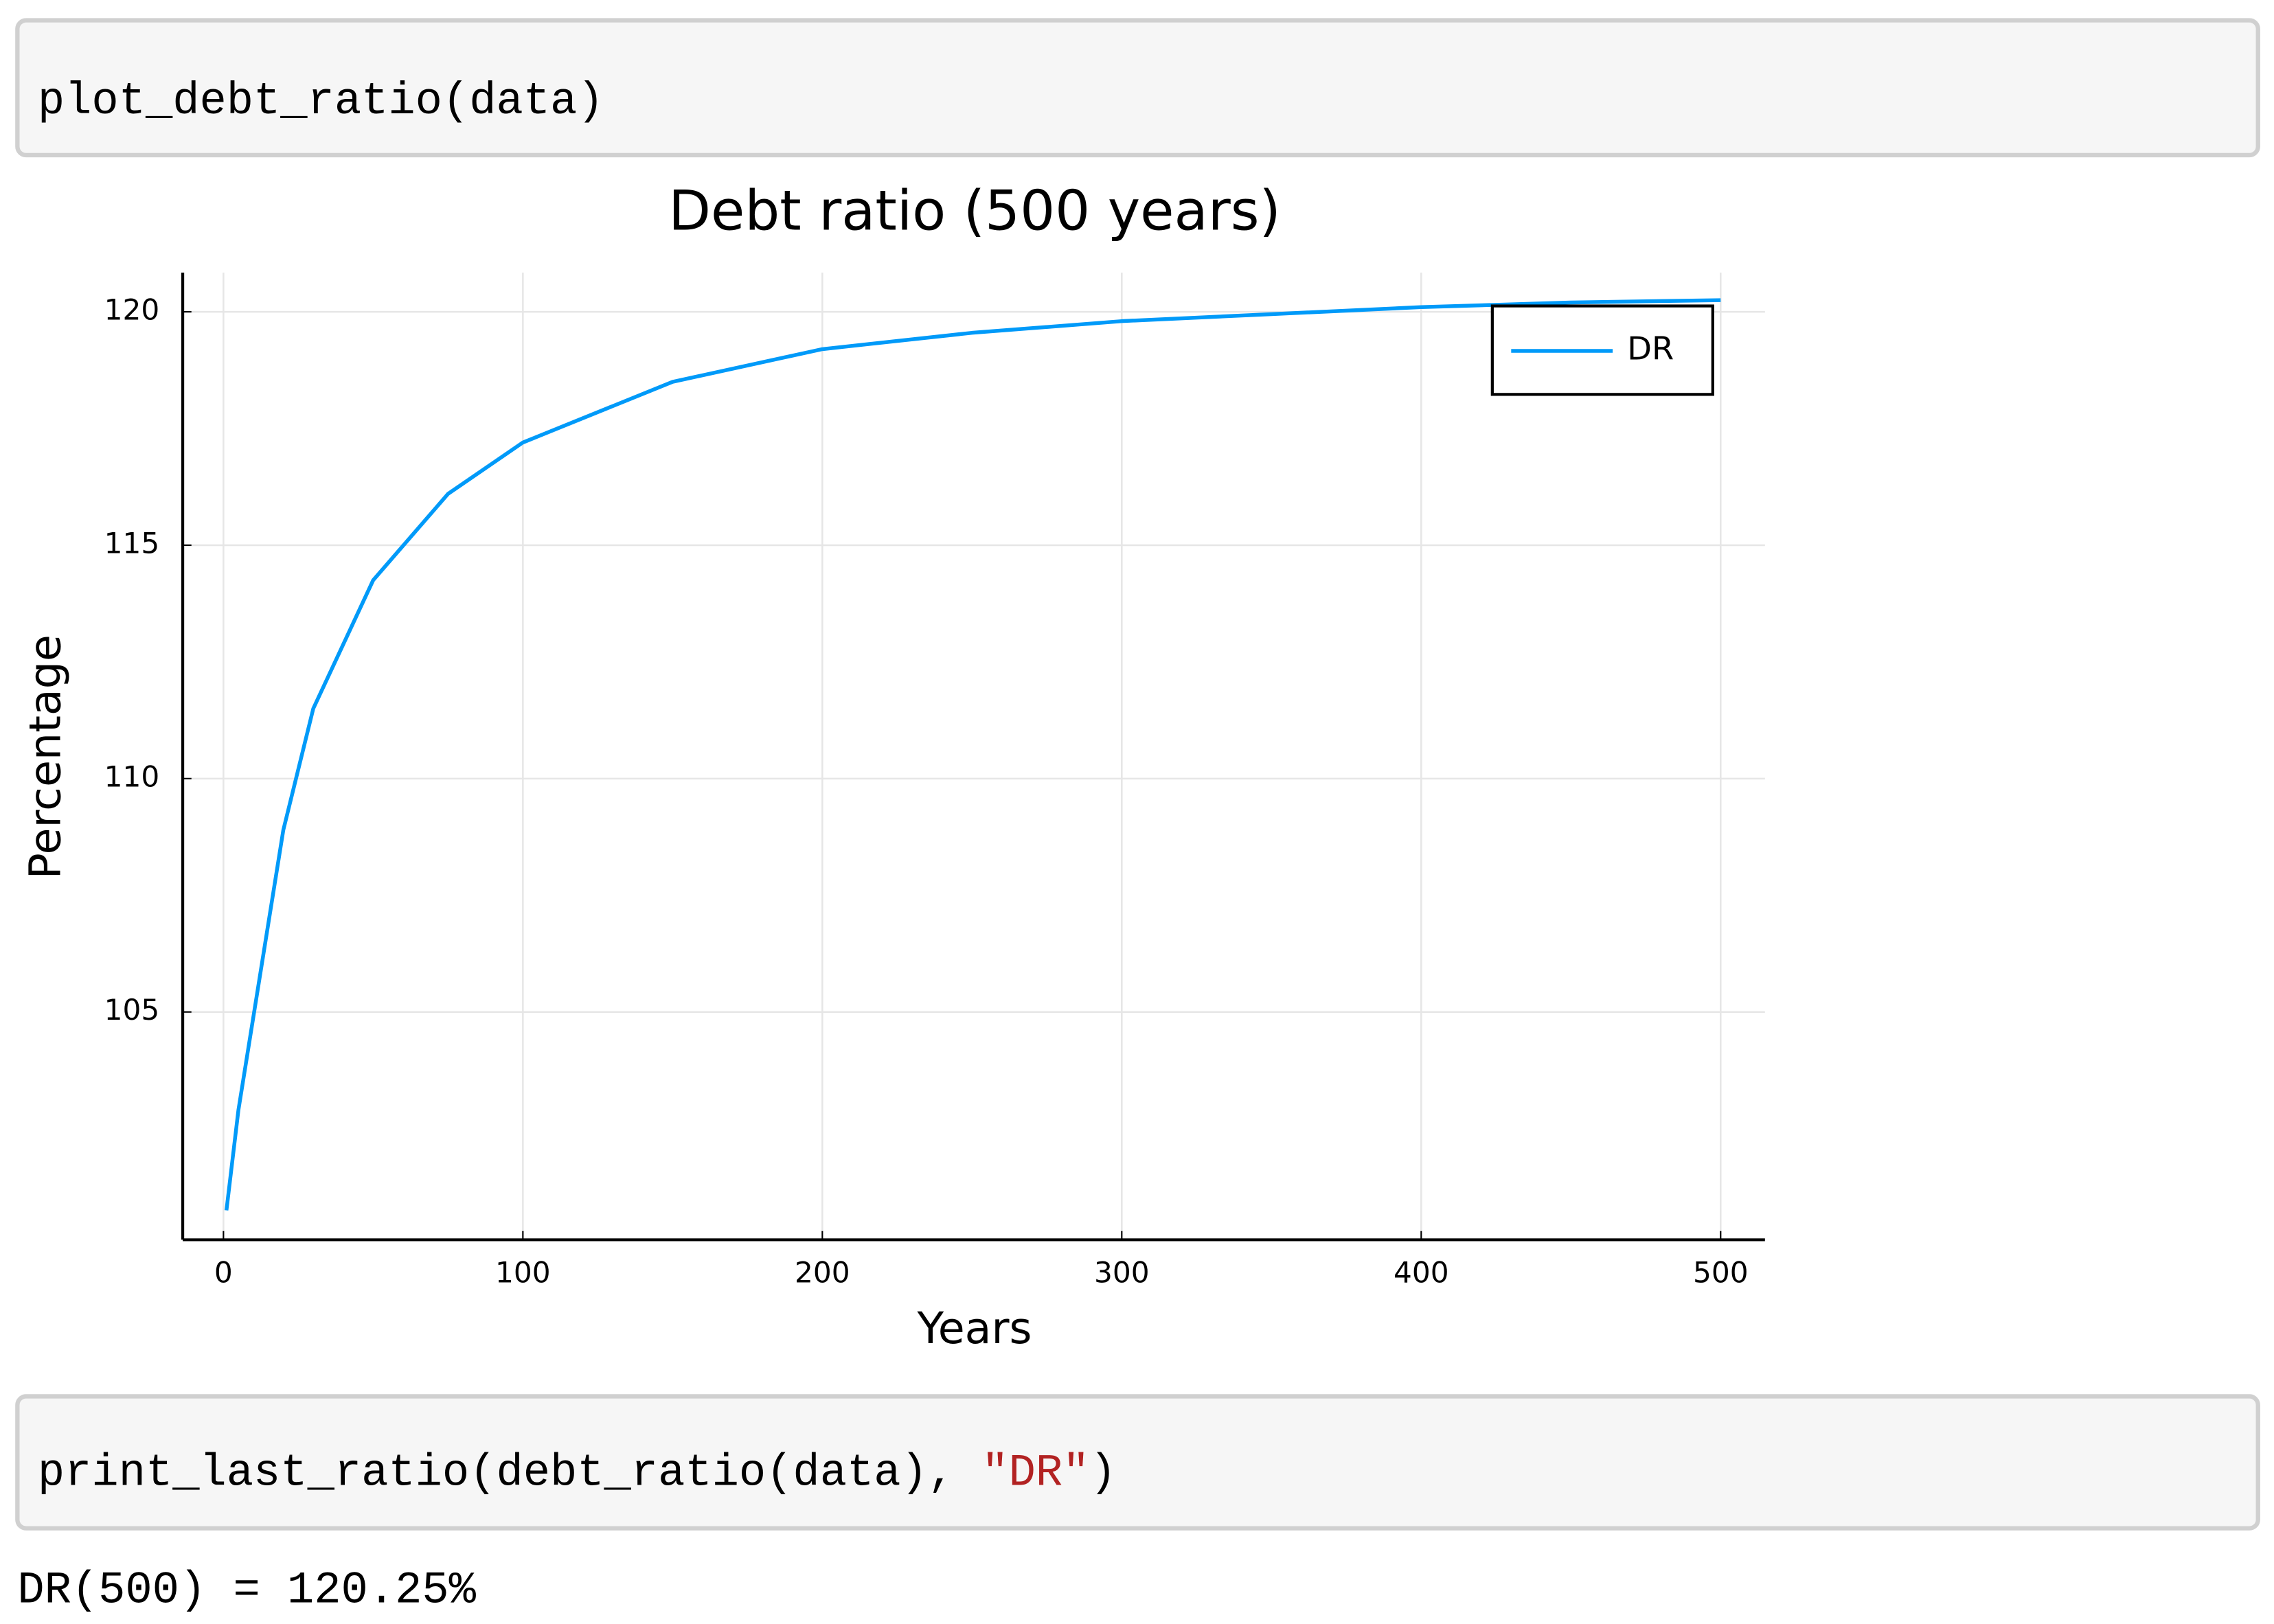 The width and height of the screenshot is (2274, 1624). What do you see at coordinates (1422, 1273) in the screenshot?
I see `x-tick-label: 400` at bounding box center [1422, 1273].